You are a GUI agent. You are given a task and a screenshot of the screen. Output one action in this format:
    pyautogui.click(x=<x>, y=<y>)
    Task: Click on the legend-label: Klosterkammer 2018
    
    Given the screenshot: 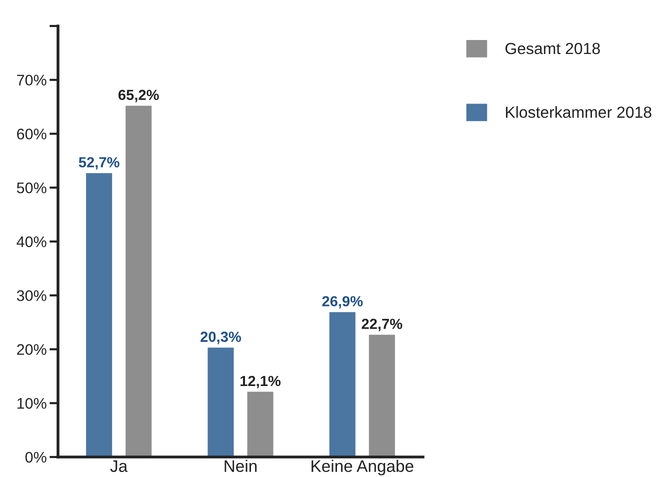 What is the action you would take?
    pyautogui.click(x=579, y=112)
    